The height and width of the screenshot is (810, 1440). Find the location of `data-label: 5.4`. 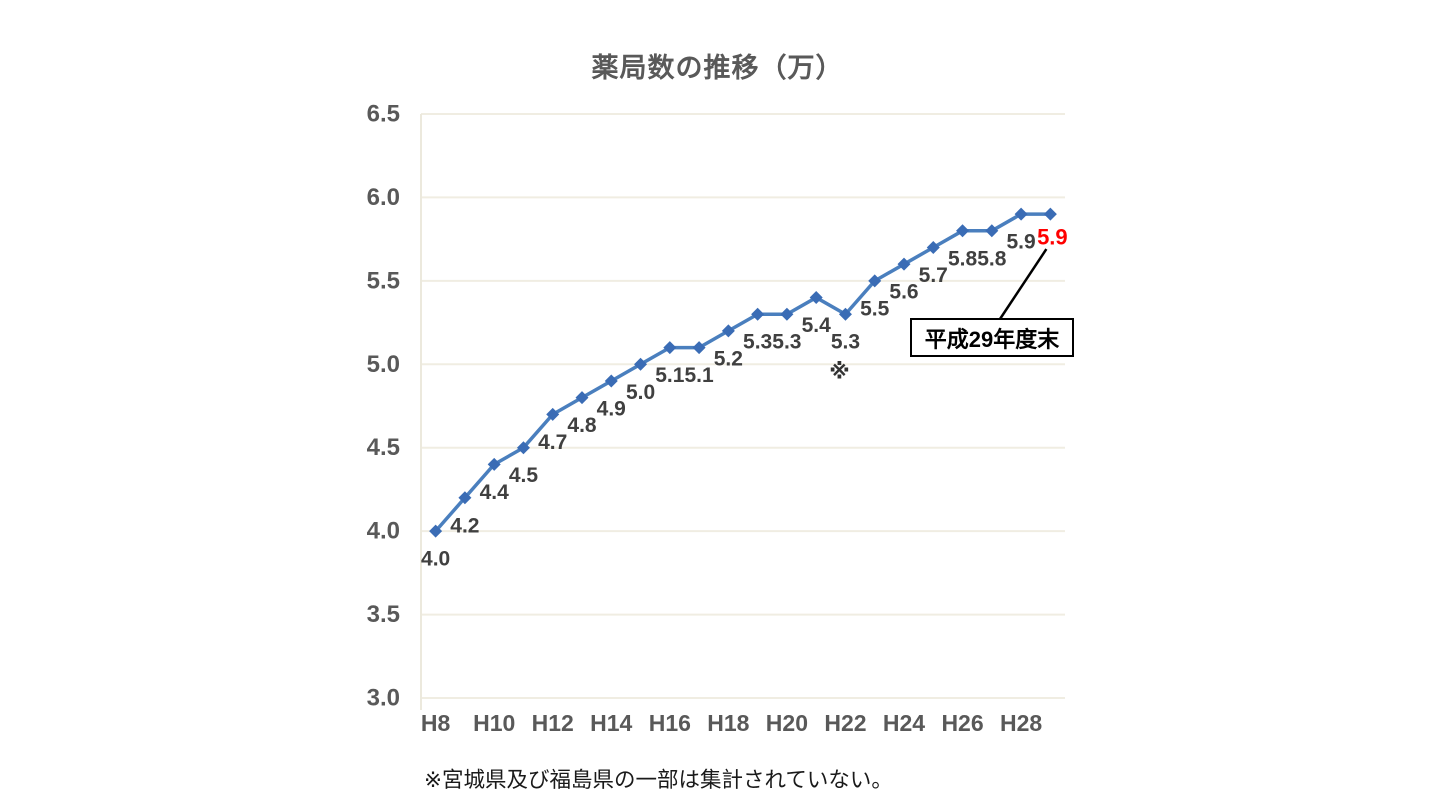

data-label: 5.4 is located at coordinates (817, 325).